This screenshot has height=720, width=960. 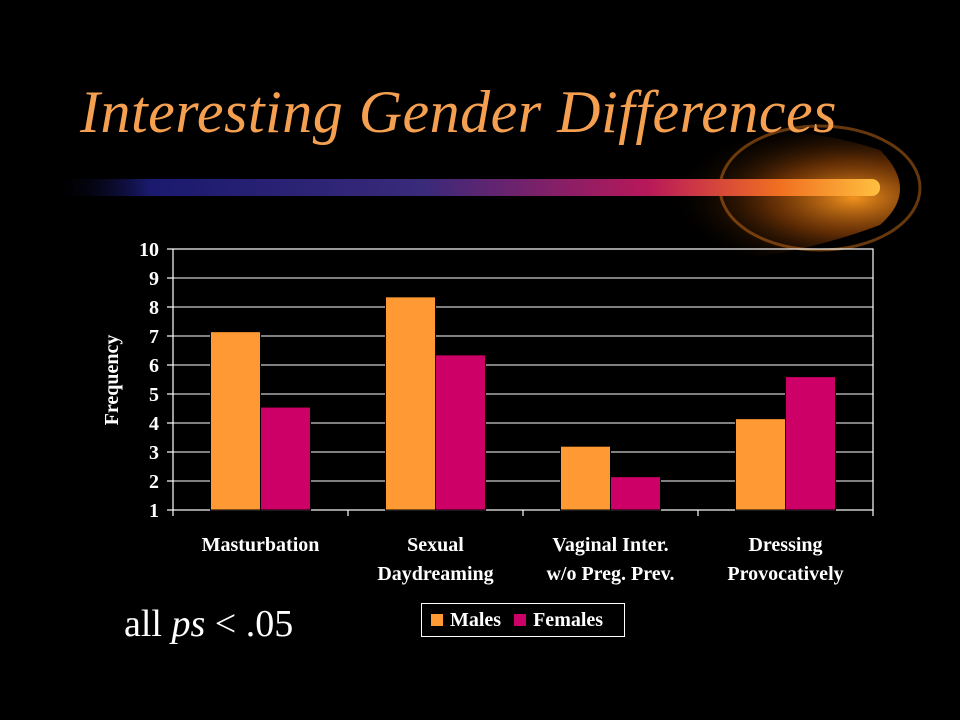 What do you see at coordinates (154, 366) in the screenshot?
I see `y-tick-label: 6` at bounding box center [154, 366].